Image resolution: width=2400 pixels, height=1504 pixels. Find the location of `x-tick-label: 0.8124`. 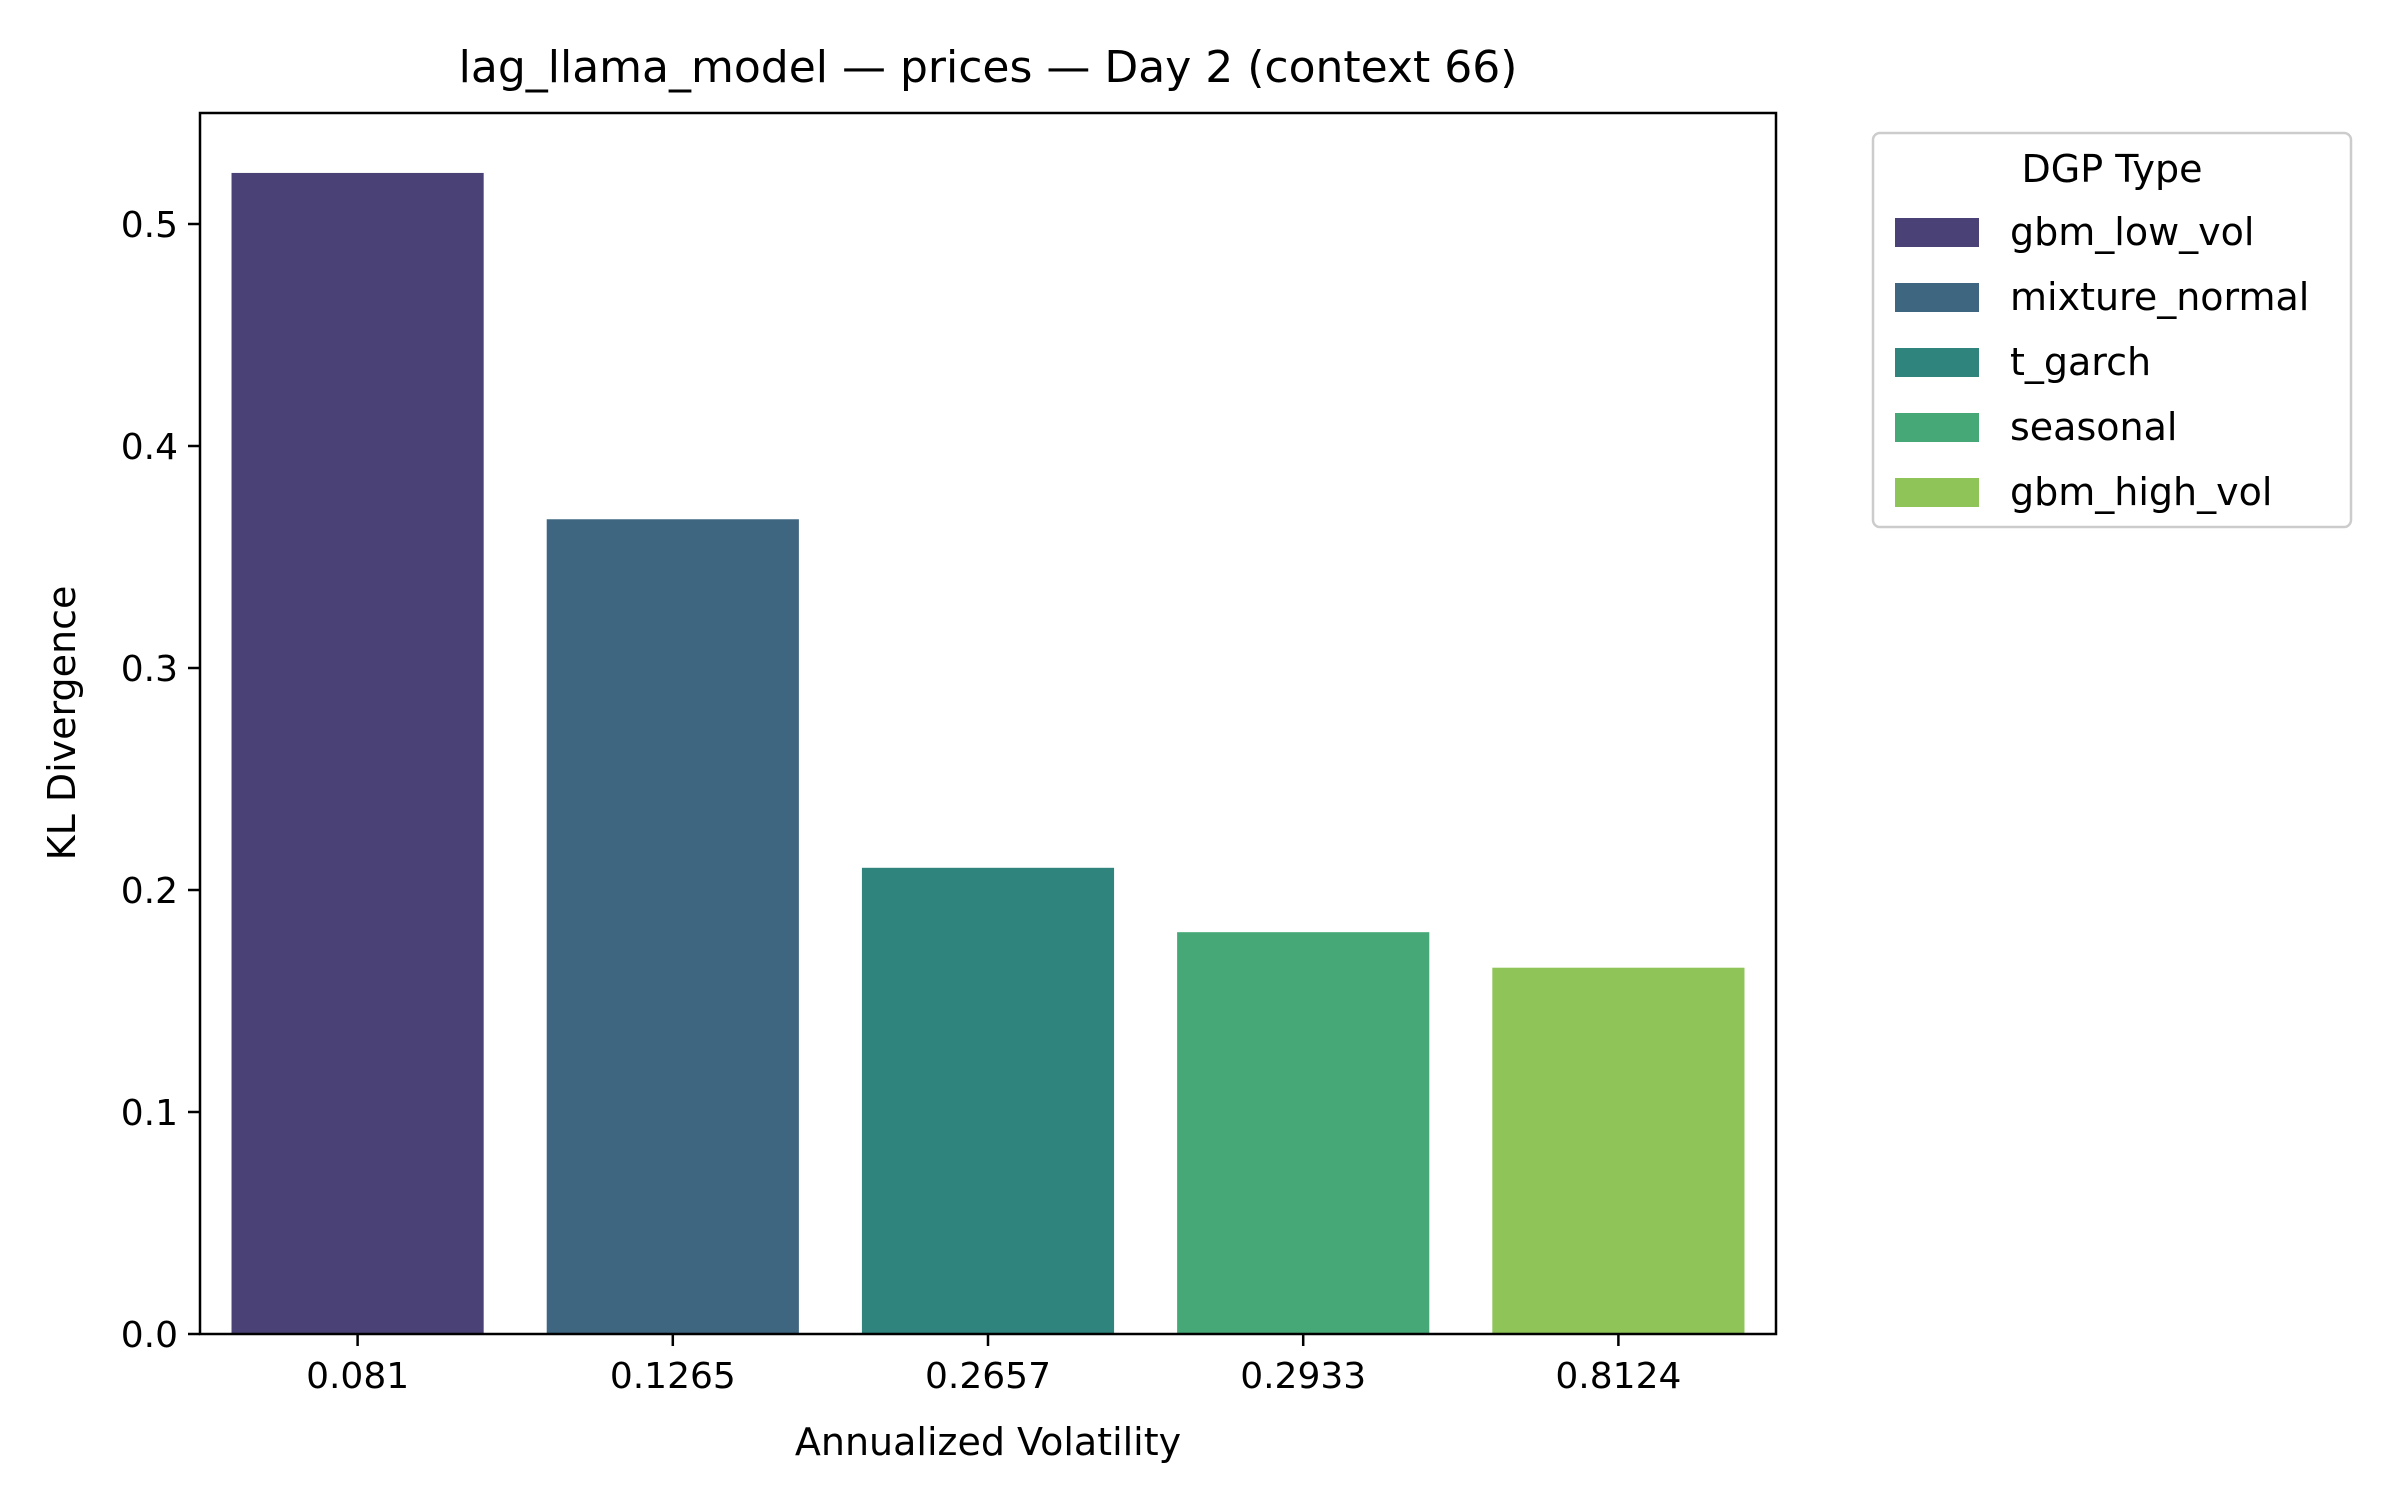

x-tick-label: 0.8124 is located at coordinates (1618, 1376).